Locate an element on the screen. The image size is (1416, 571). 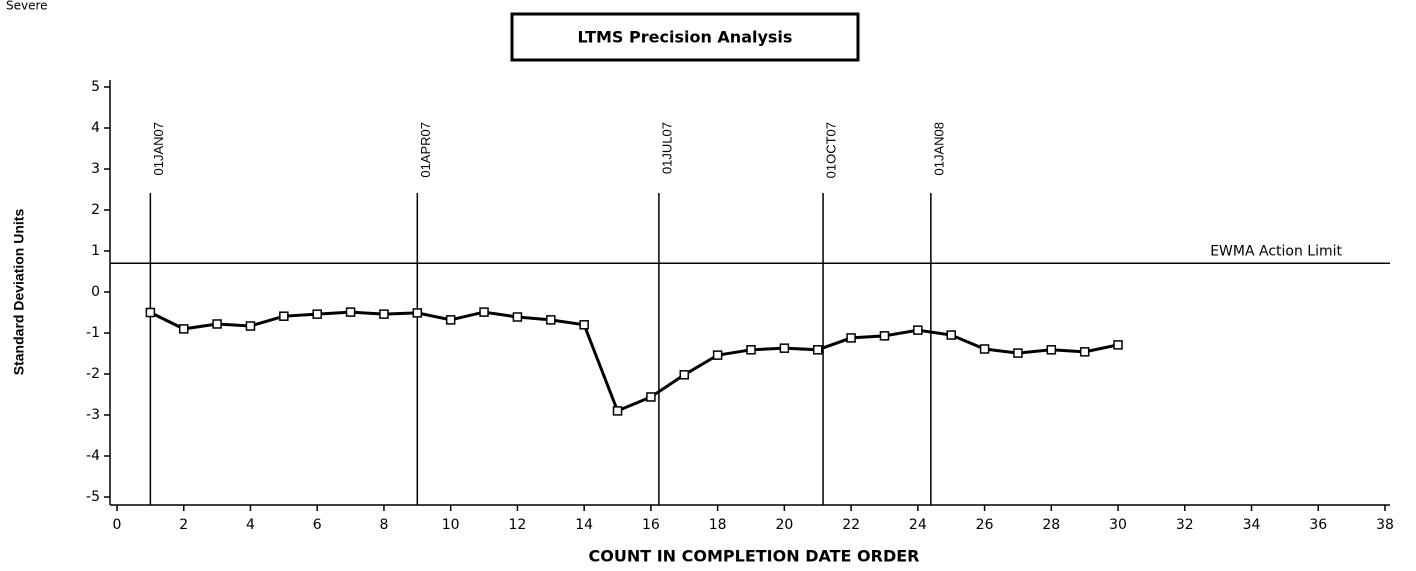
x-tick-label: 12 is located at coordinates (518, 525).